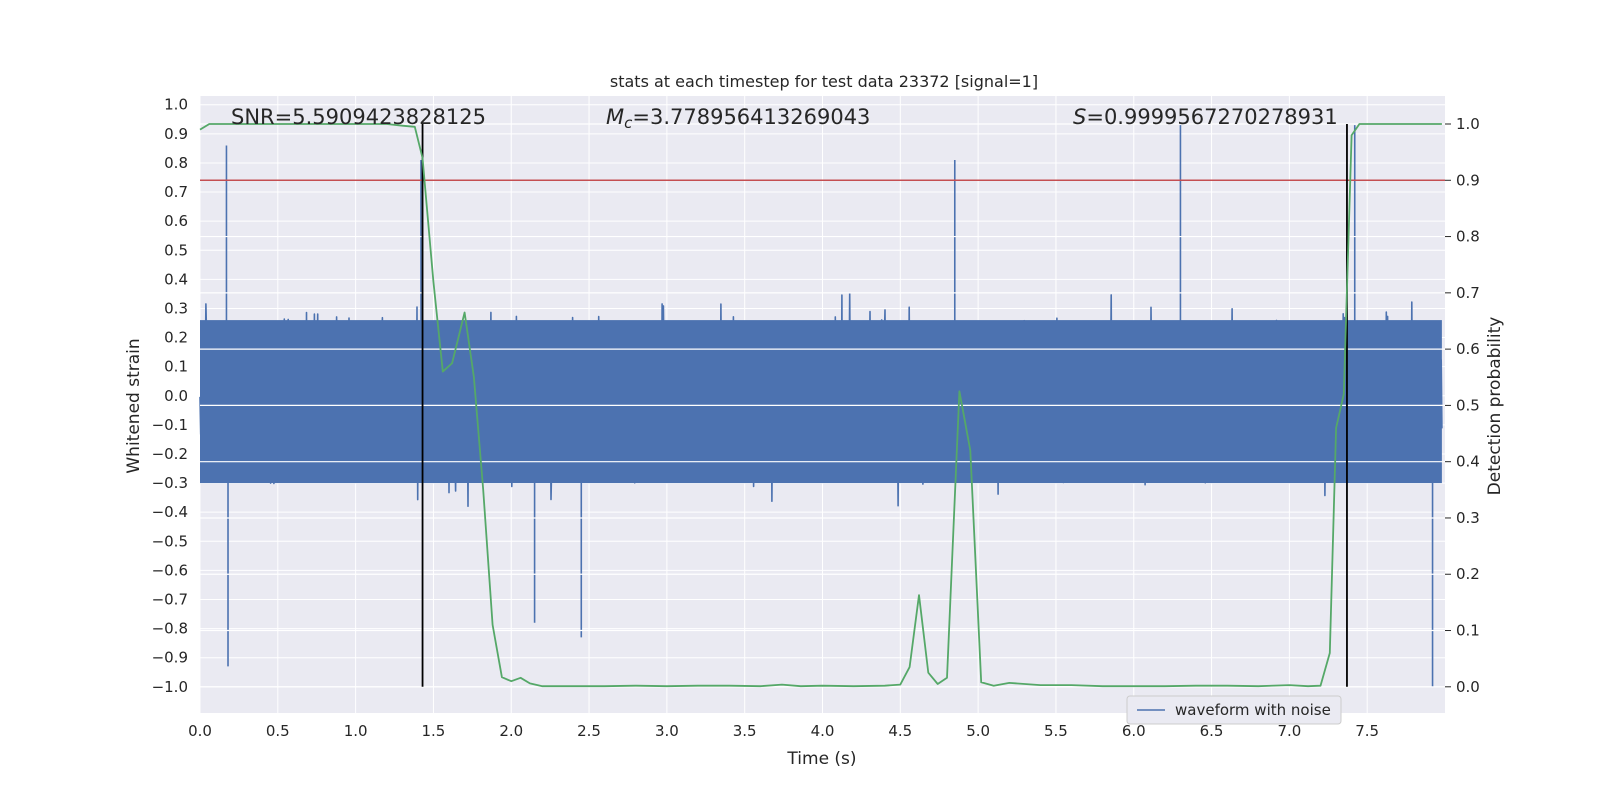 Image resolution: width=1600 pixels, height=800 pixels. I want to click on y-right-axis-label: Detection probability, so click(1495, 406).